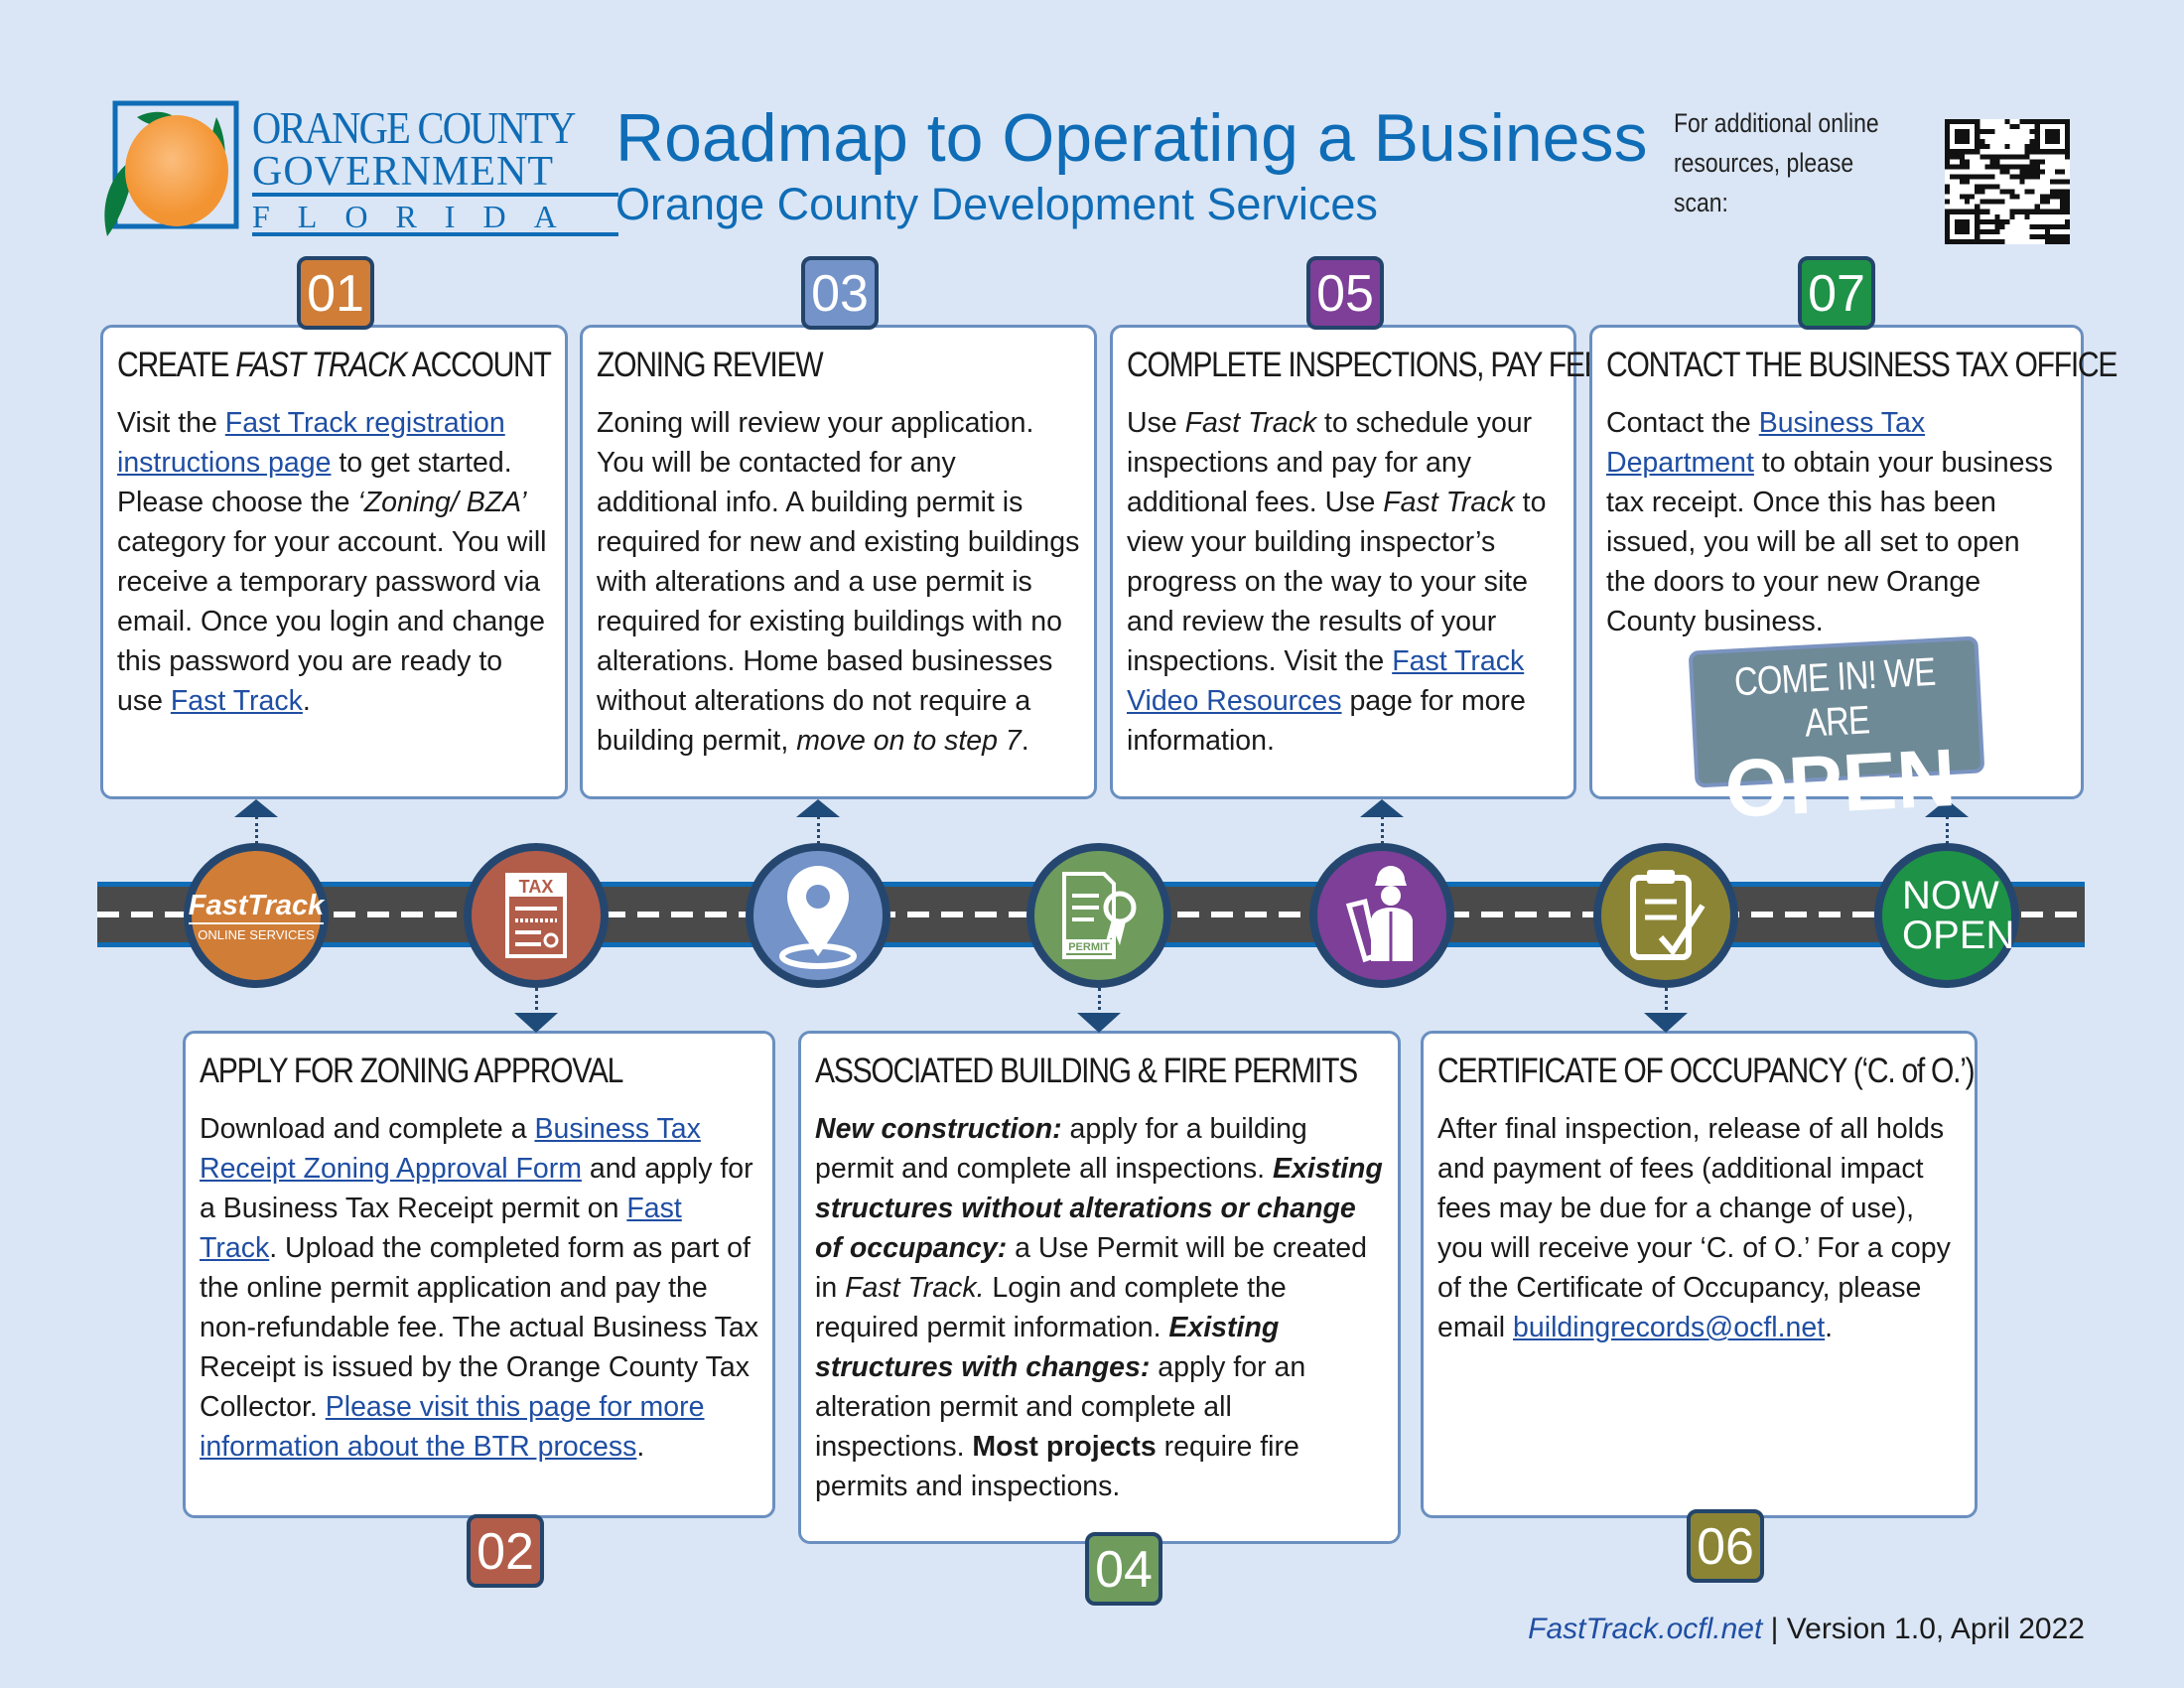  I want to click on text-run: page for more information., so click(1326, 721).